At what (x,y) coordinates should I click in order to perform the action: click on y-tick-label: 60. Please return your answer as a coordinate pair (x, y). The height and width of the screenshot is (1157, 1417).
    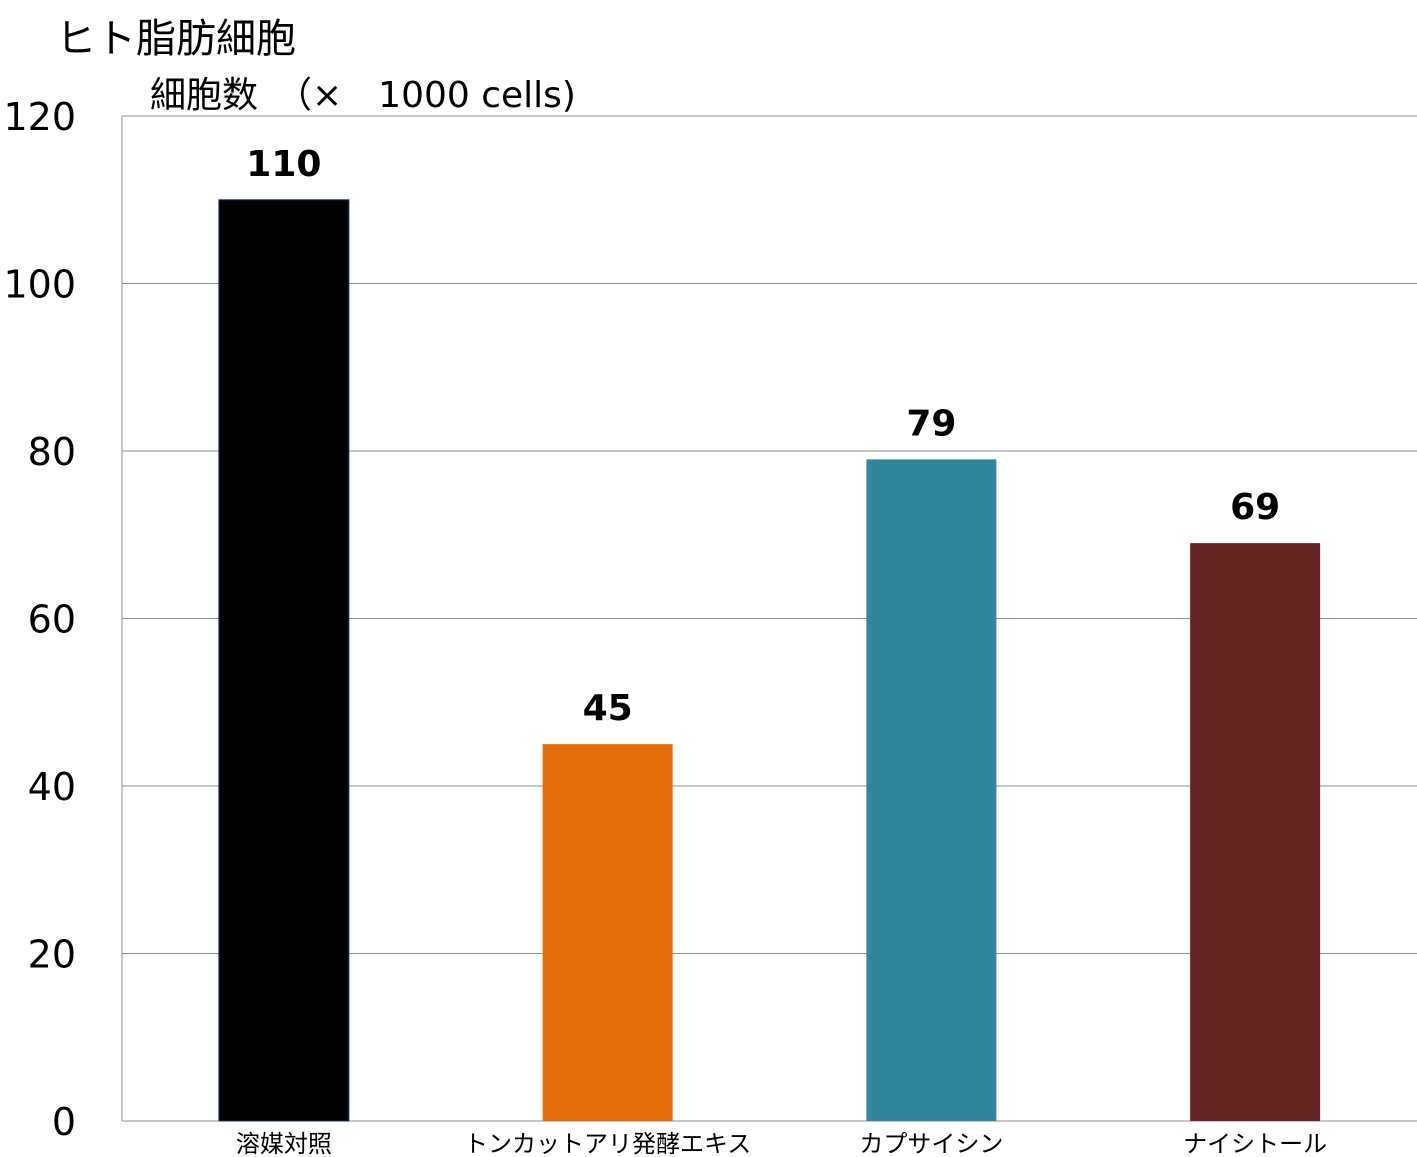
    Looking at the image, I should click on (52, 620).